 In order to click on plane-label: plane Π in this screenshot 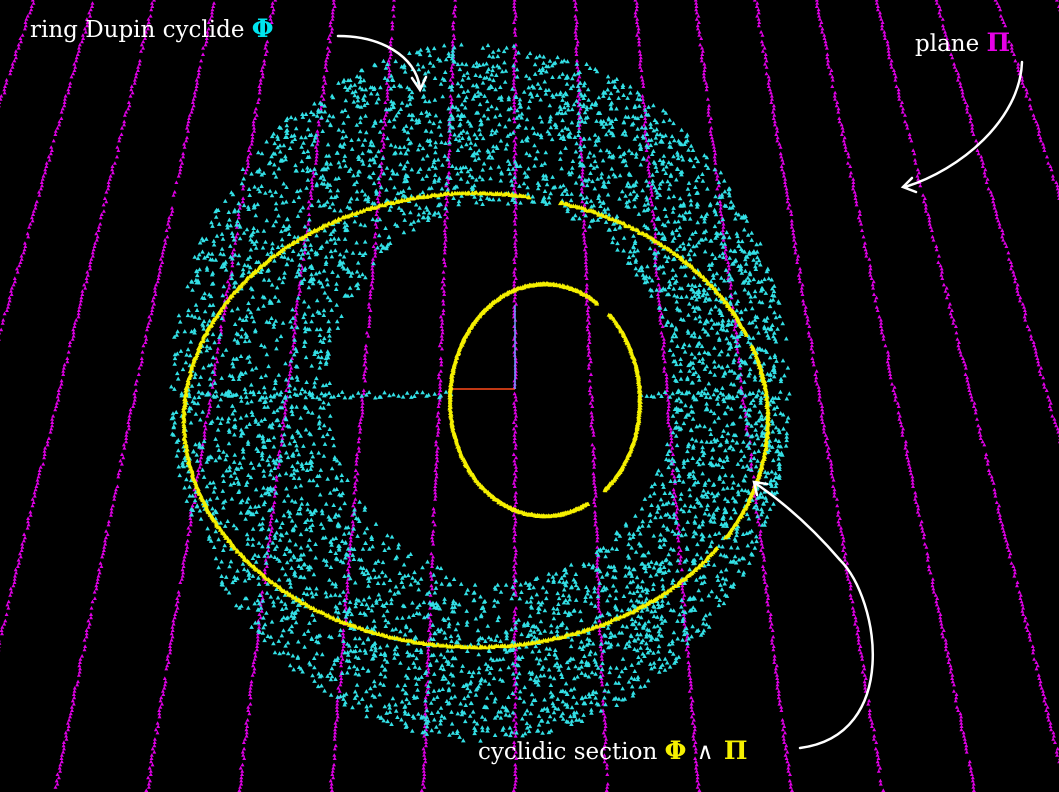, I will do `click(962, 43)`.